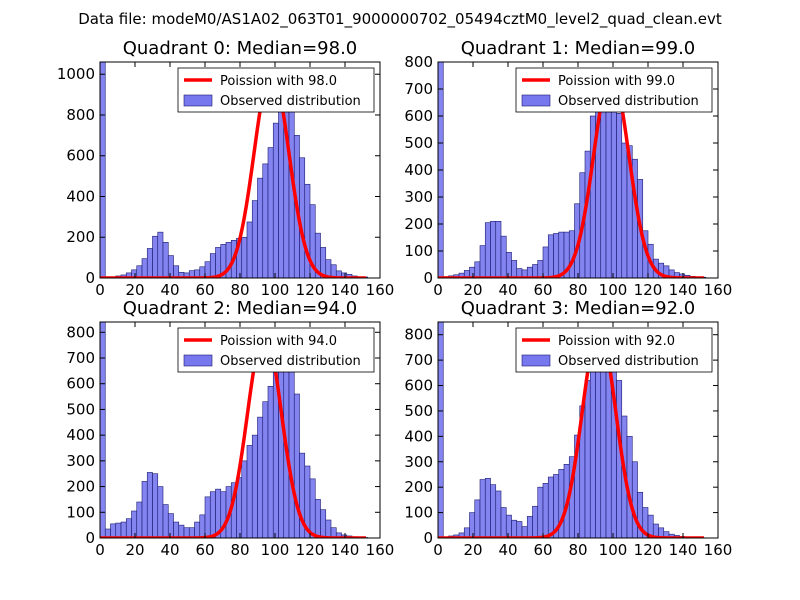 This screenshot has width=800, height=600. I want to click on legend-label-poisson: Poission with 92.0, so click(616, 341).